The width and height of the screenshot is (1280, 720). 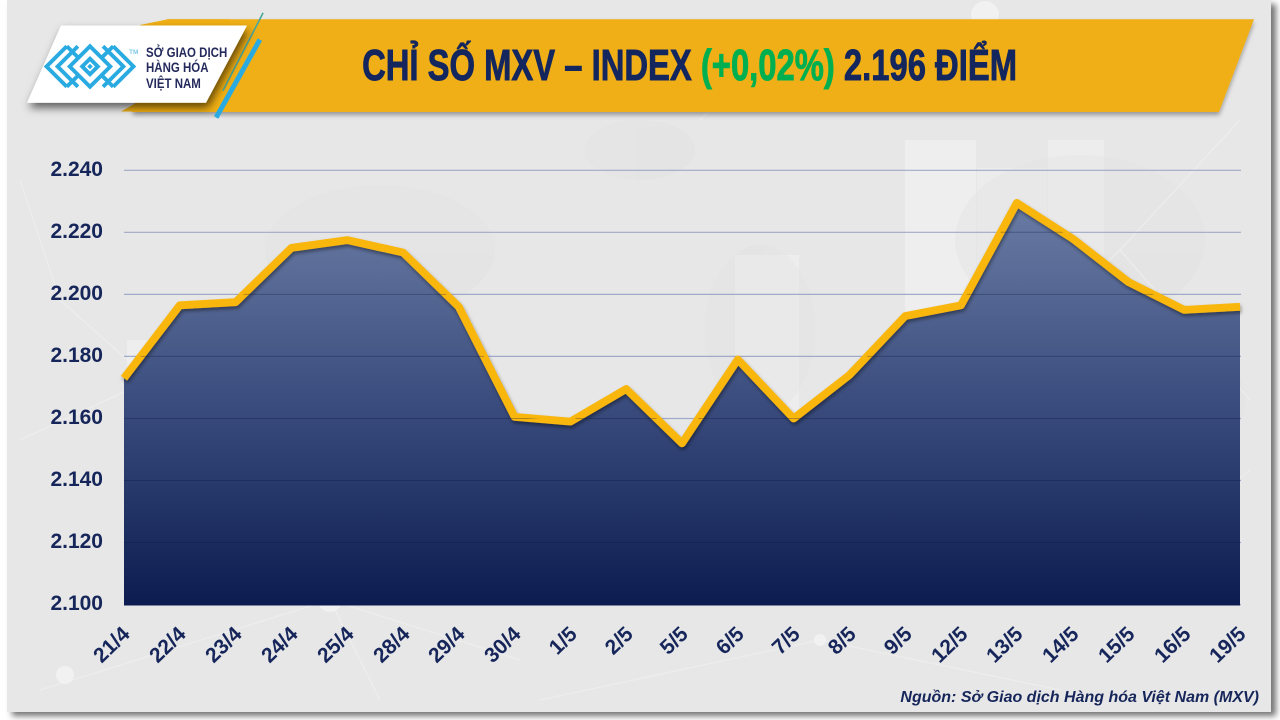 I want to click on svg-text: TM, so click(x=133, y=52).